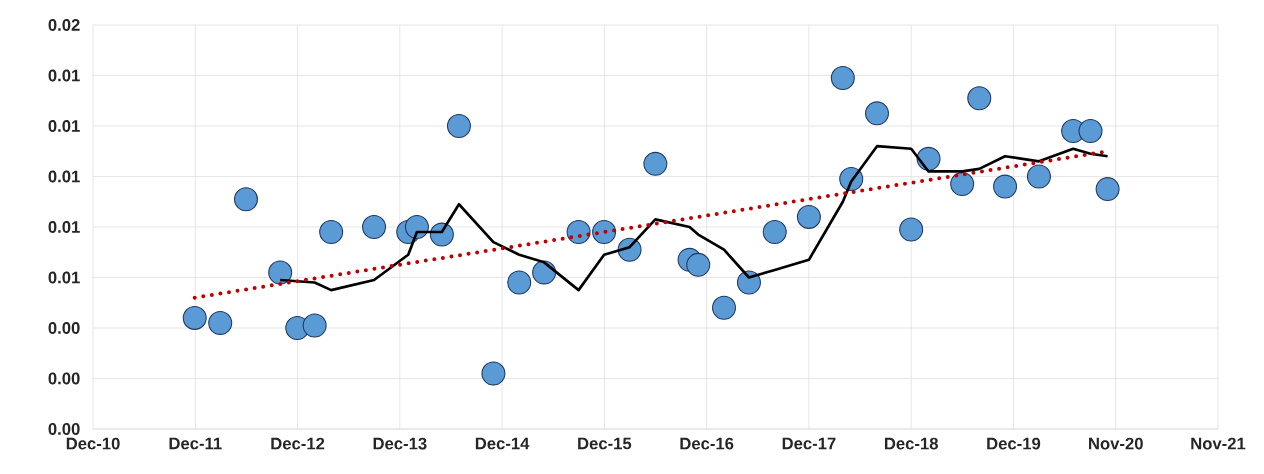 Image resolution: width=1264 pixels, height=474 pixels. I want to click on x-tick-label: Dec-12, so click(298, 443).